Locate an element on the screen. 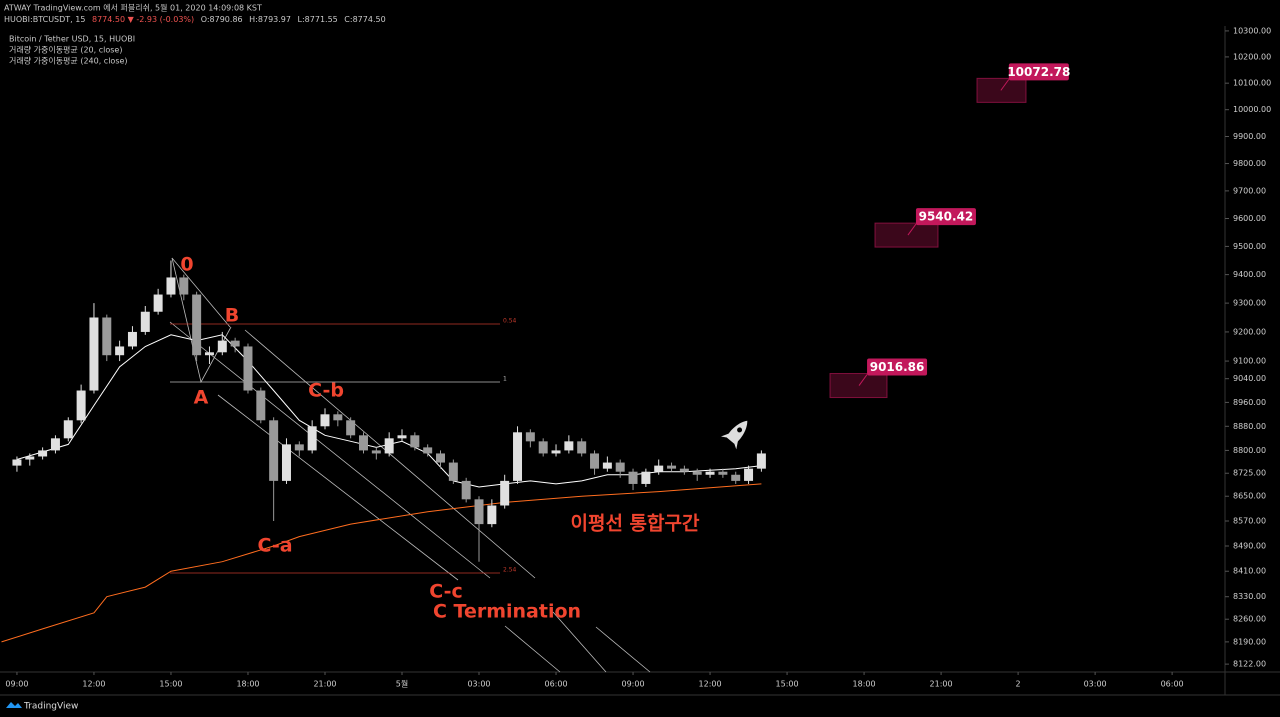  target-label: 10072.78 is located at coordinates (1038, 72).